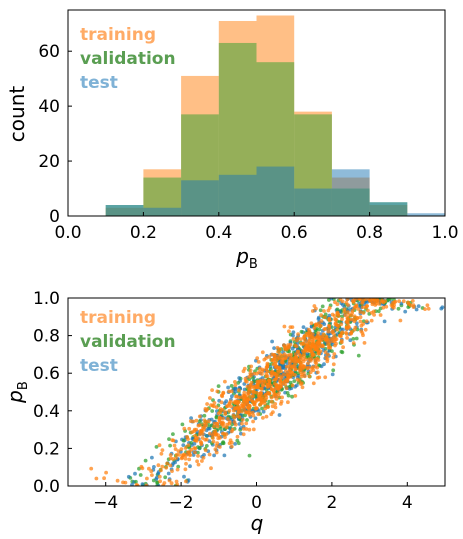 This screenshot has width=463, height=539. Describe the element at coordinates (52, 393) in the screenshot. I see `scatter-y-ticks: 0.0 0.2 0.4 0.6 0.8 1.0` at that location.